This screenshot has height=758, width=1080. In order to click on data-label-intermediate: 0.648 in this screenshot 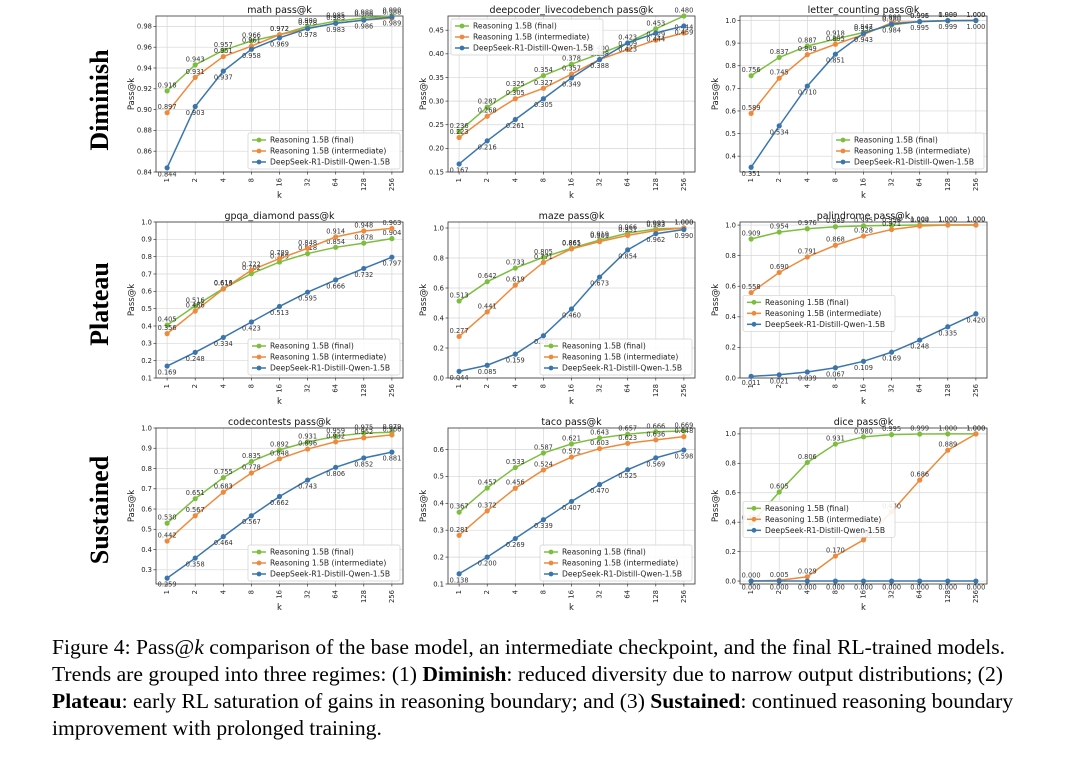, I will do `click(683, 431)`.